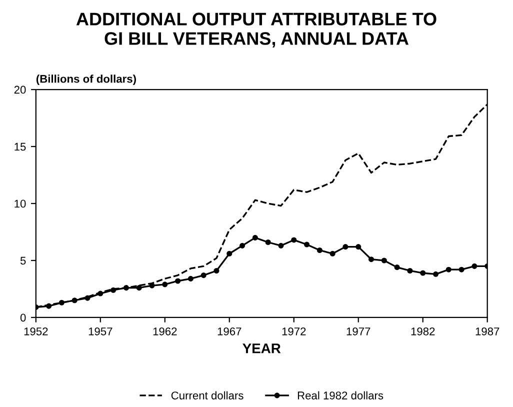 The width and height of the screenshot is (513, 407). What do you see at coordinates (23, 318) in the screenshot?
I see `y-tick-label: 0` at bounding box center [23, 318].